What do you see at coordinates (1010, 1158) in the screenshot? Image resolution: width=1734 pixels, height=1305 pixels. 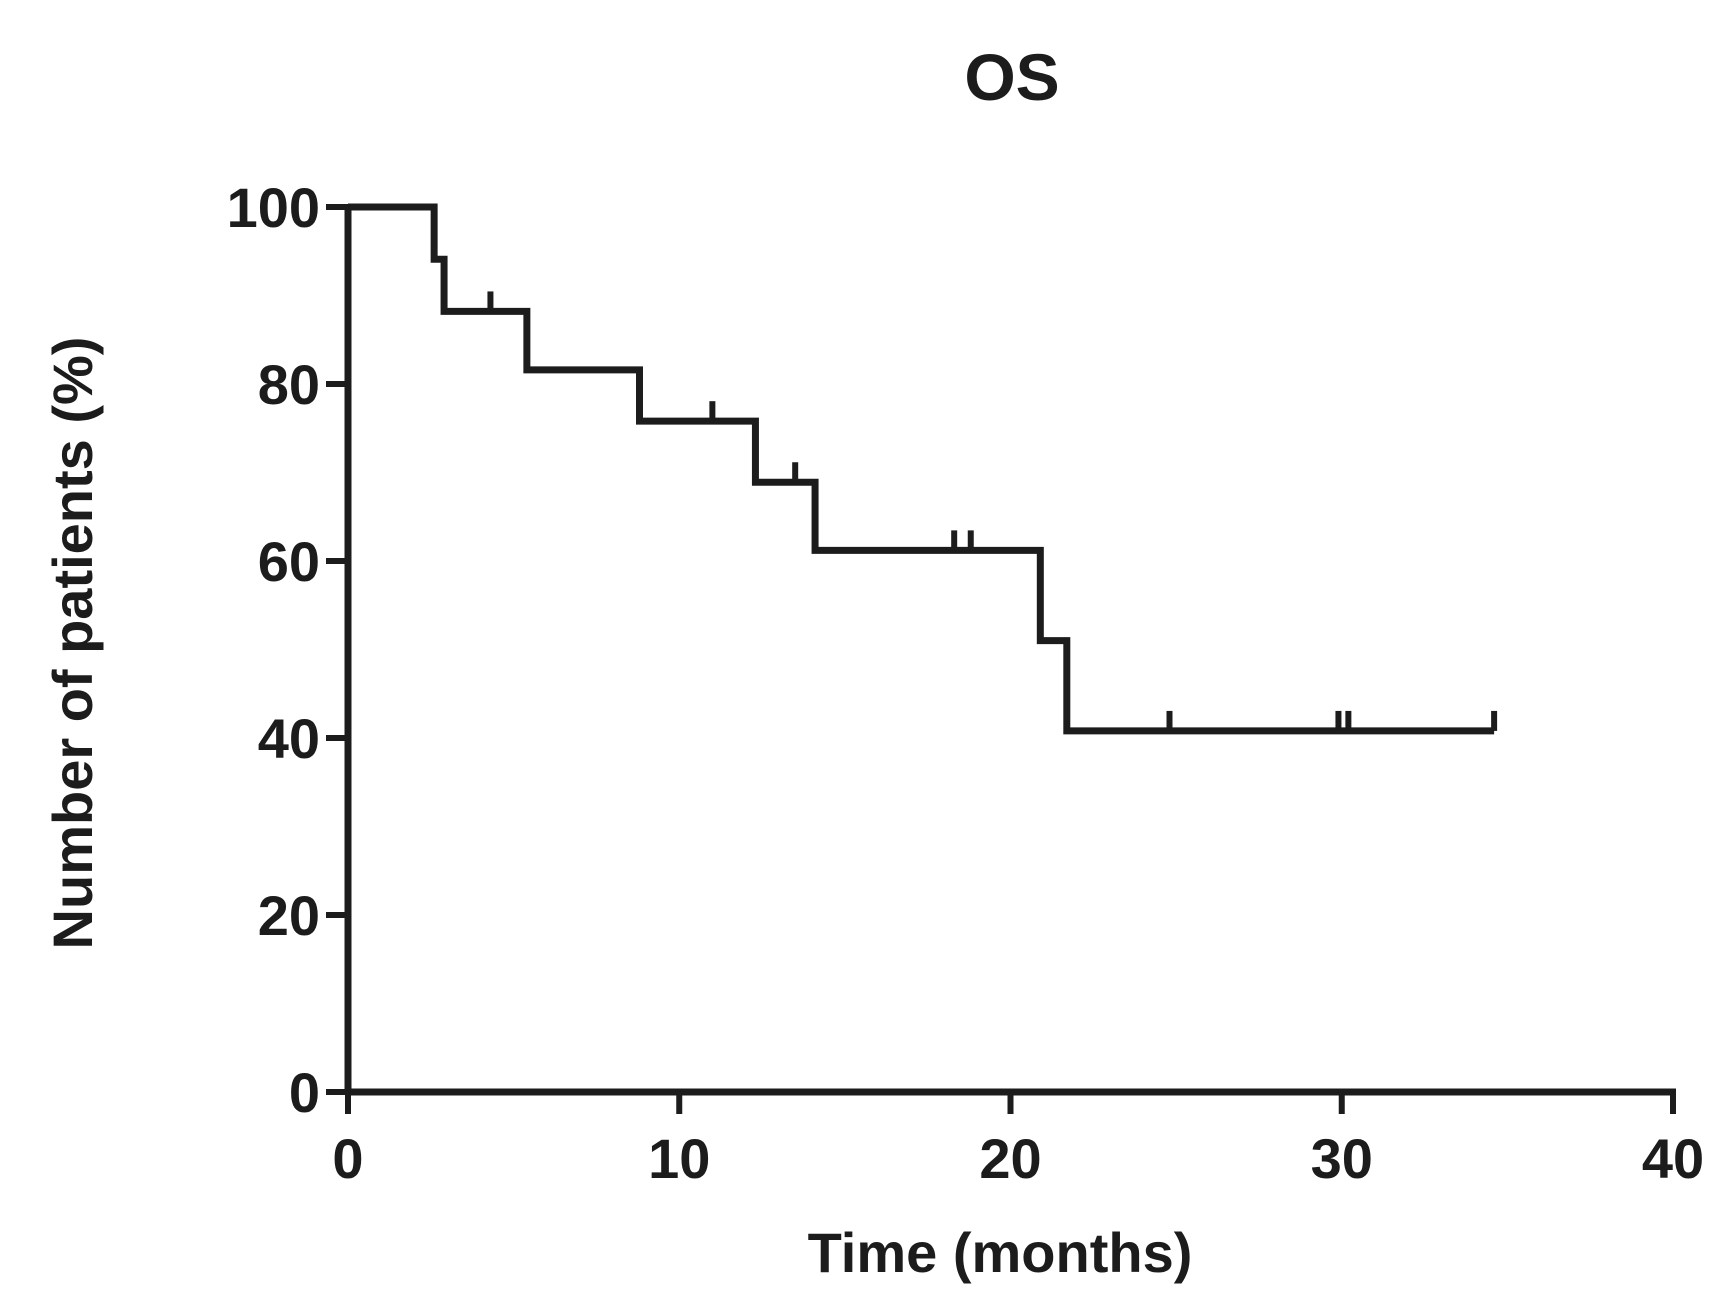 I see `x-tick-label-20: 20` at bounding box center [1010, 1158].